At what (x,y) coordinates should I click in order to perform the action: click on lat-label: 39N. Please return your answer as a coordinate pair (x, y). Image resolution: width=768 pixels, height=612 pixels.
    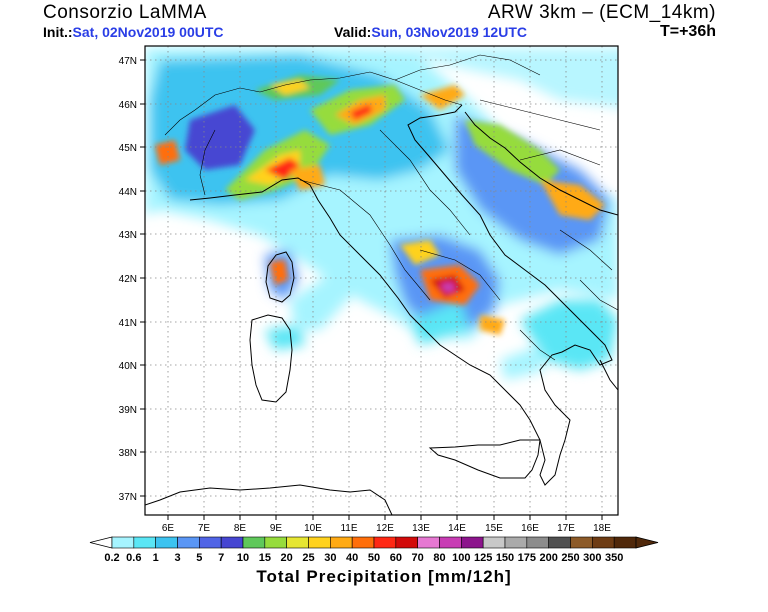
    Looking at the image, I should click on (128, 410).